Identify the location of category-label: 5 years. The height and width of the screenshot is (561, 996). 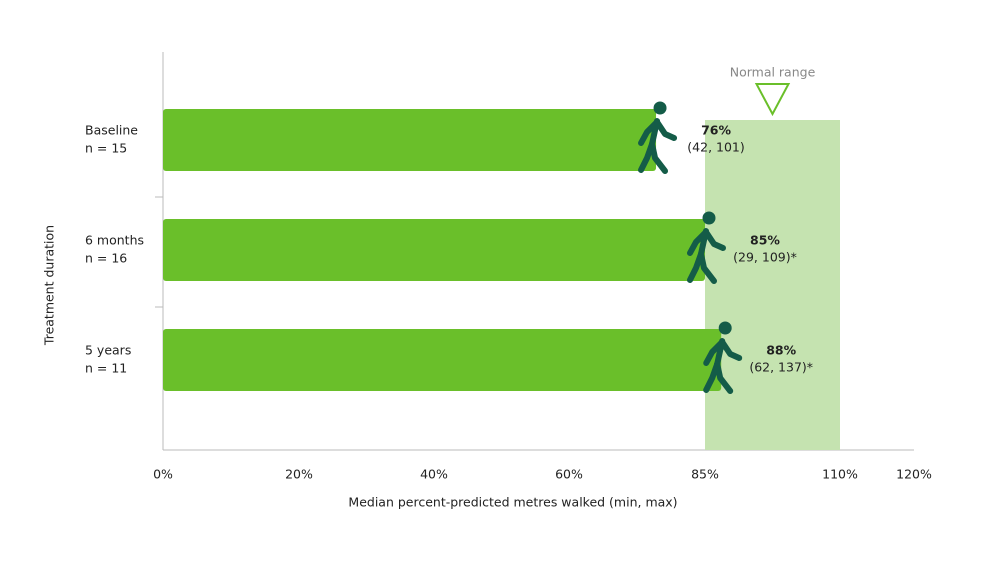
(108, 350).